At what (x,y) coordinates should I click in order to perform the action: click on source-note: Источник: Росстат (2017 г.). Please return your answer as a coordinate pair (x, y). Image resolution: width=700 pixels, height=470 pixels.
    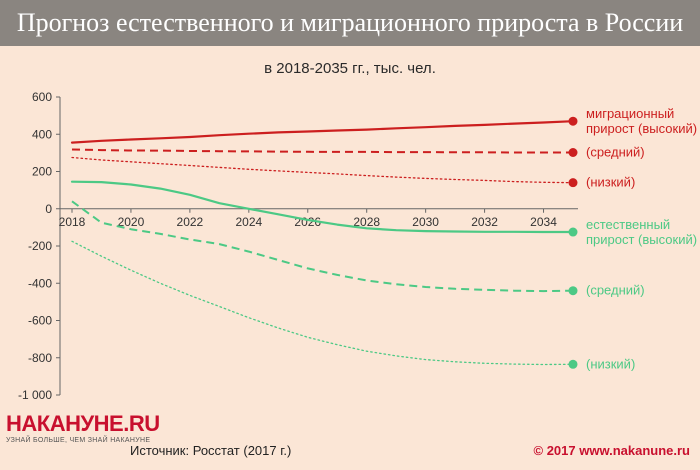
    Looking at the image, I should click on (211, 450).